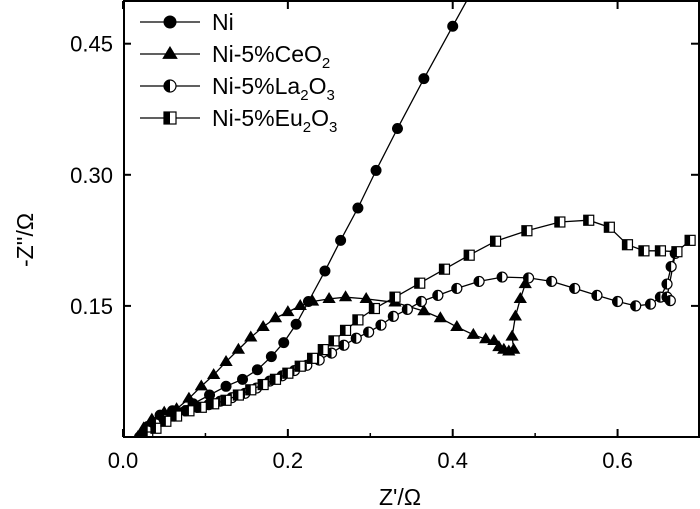  Describe the element at coordinates (238, 120) in the screenshot. I see `legend-entry: Ni-5%Eu2O3` at that location.